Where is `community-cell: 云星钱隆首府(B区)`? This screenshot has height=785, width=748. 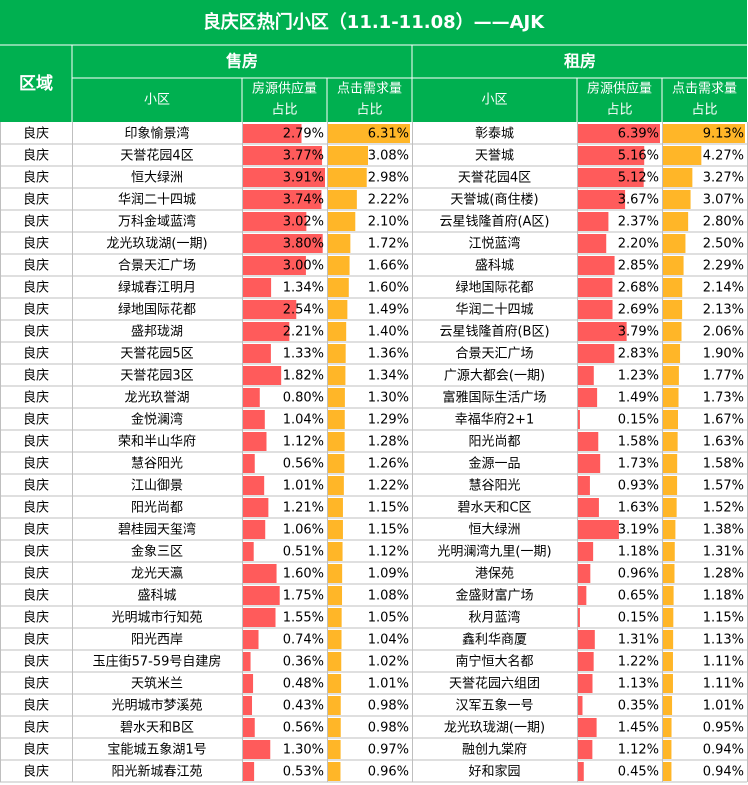 community-cell: 云星钱隆首府(B区) is located at coordinates (494, 332).